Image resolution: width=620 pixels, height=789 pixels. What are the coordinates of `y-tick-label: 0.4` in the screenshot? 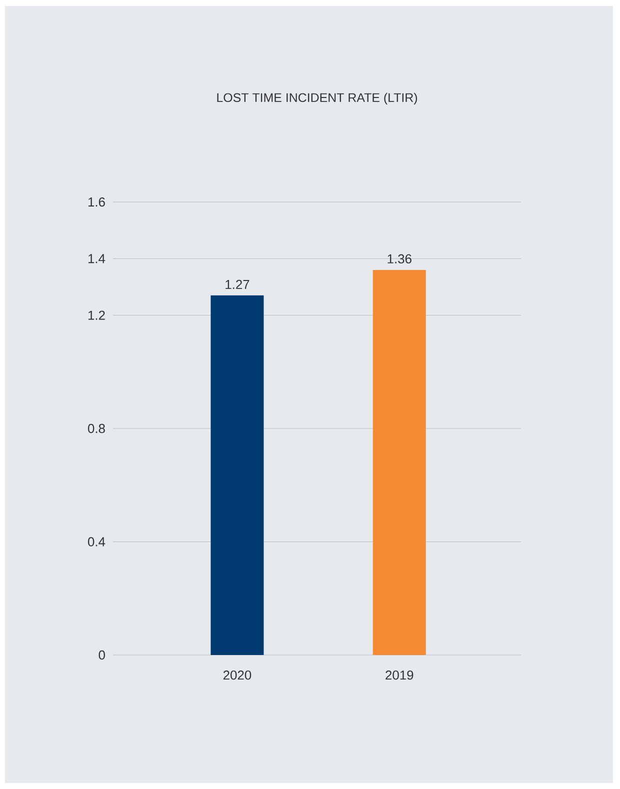 It's located at (97, 541).